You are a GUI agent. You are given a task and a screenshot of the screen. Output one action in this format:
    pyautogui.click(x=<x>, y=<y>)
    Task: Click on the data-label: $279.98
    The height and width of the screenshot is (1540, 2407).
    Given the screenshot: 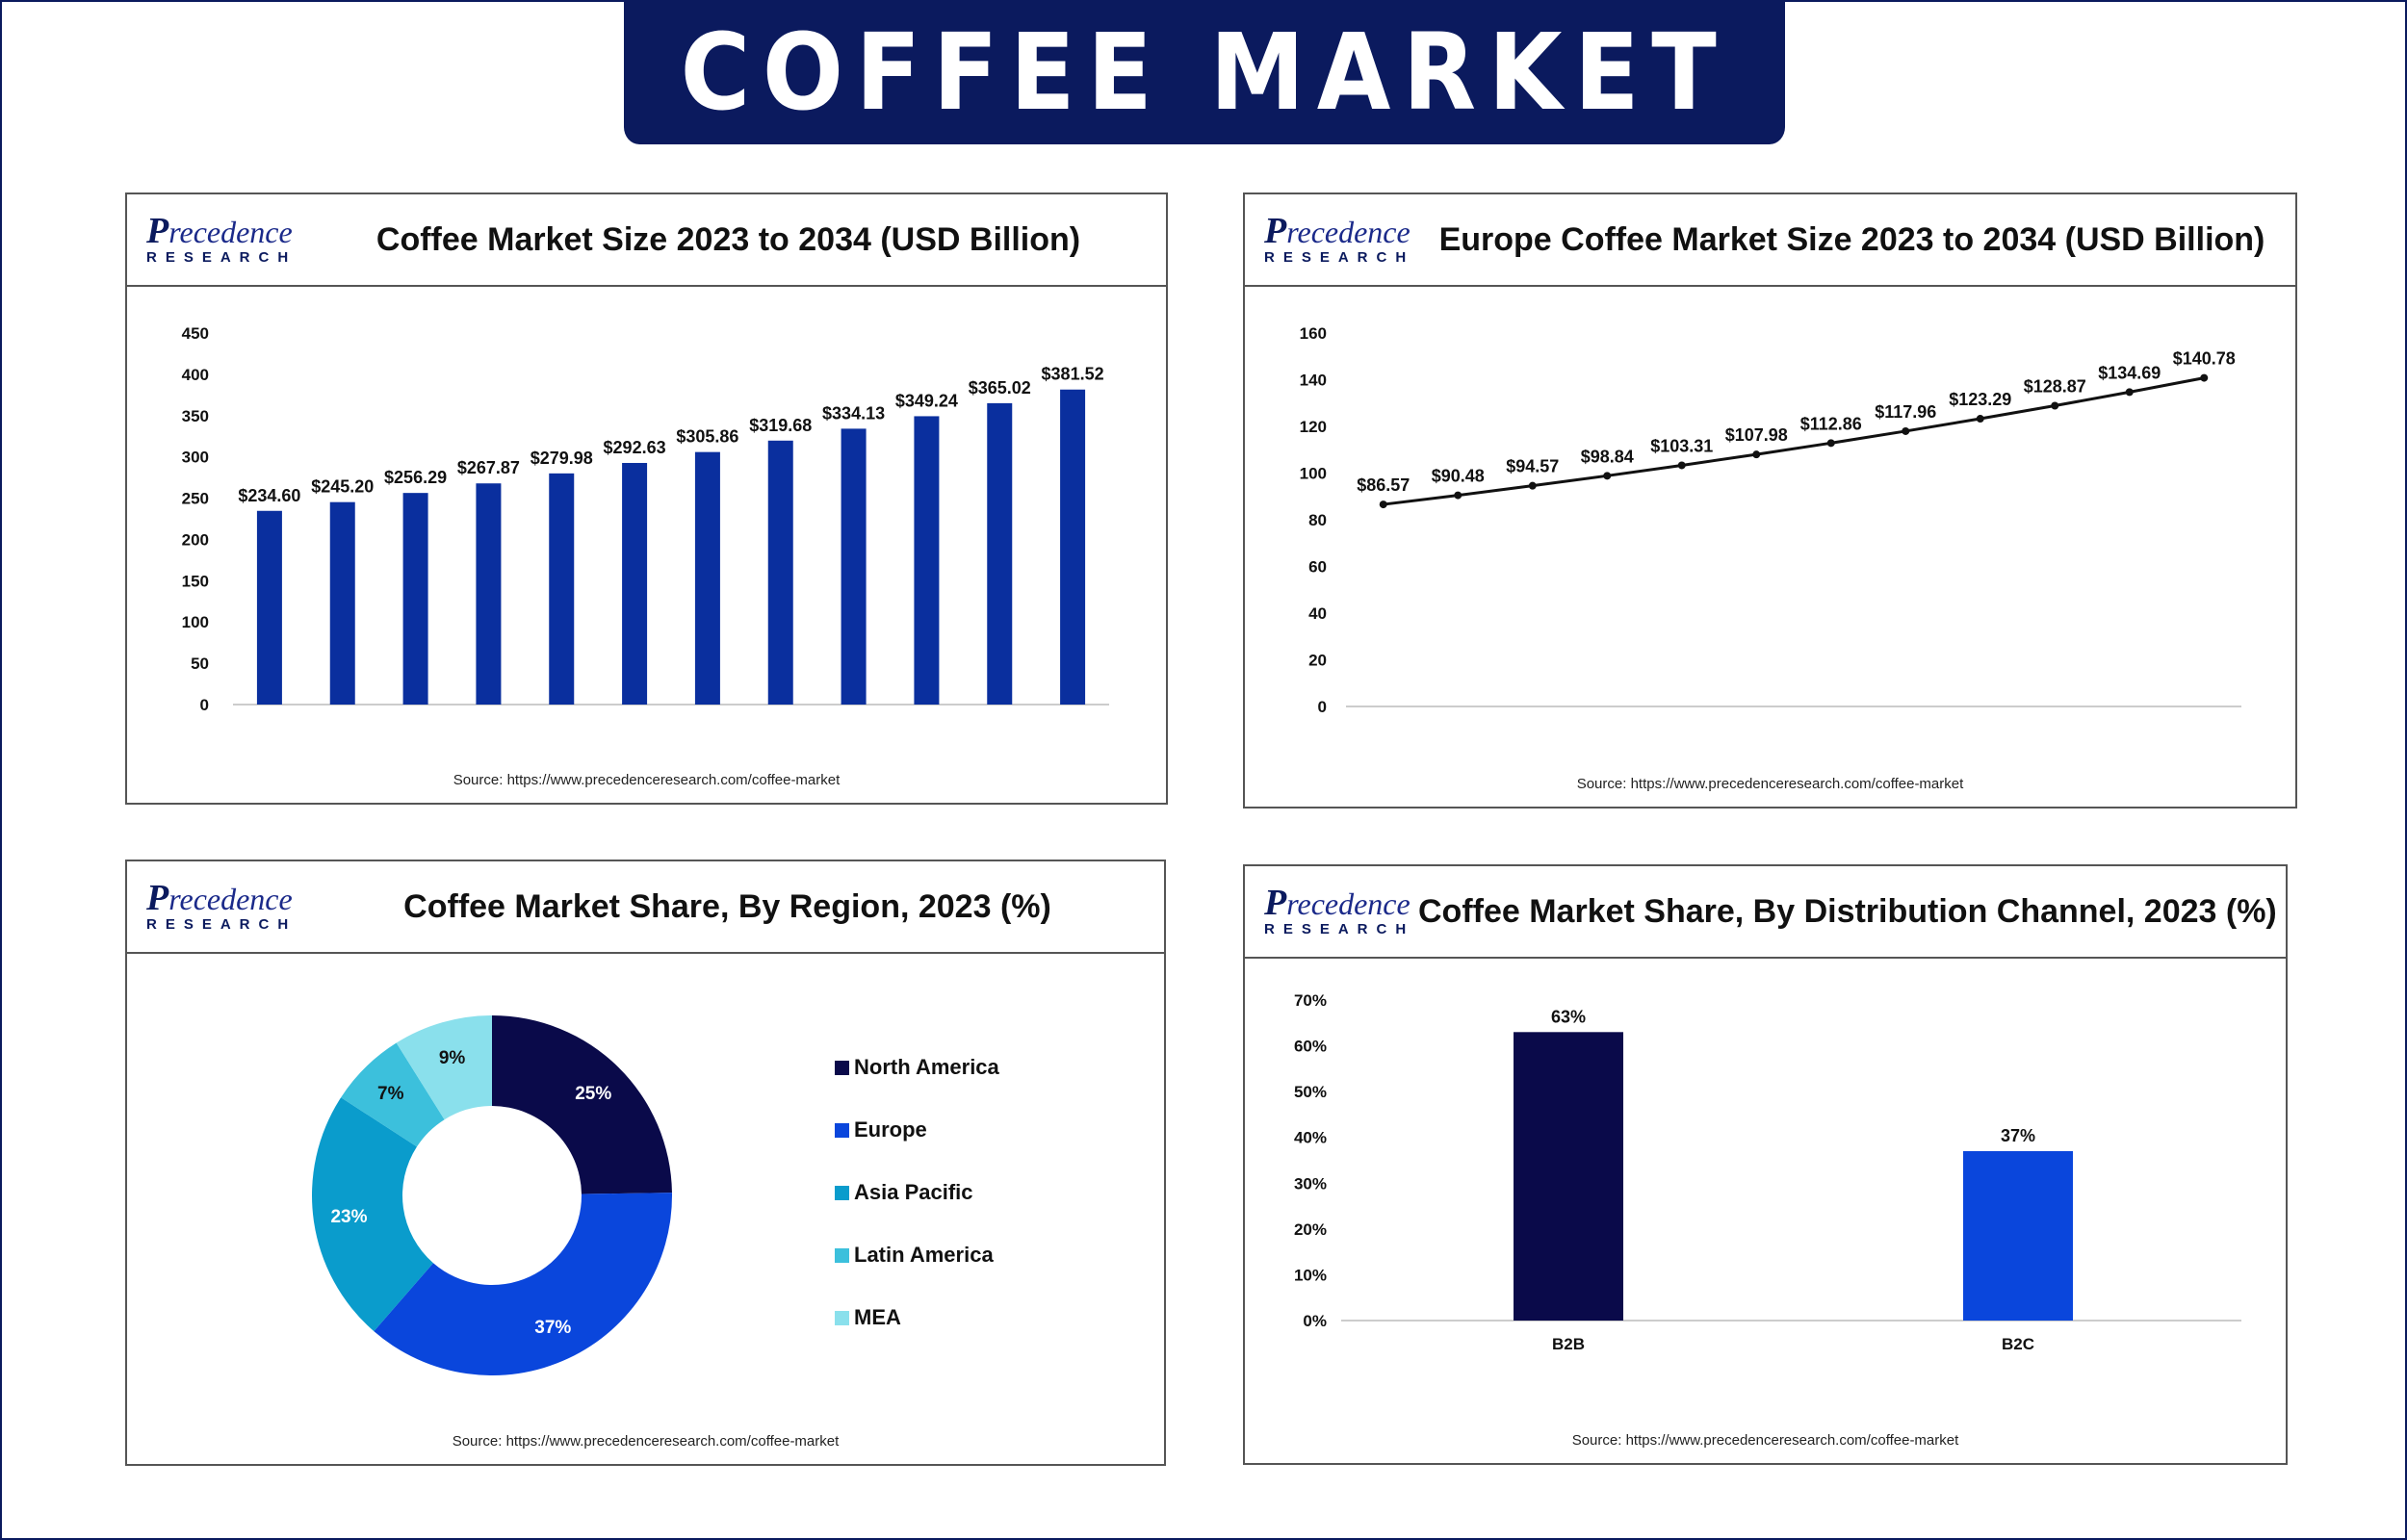 What is the action you would take?
    pyautogui.click(x=562, y=458)
    